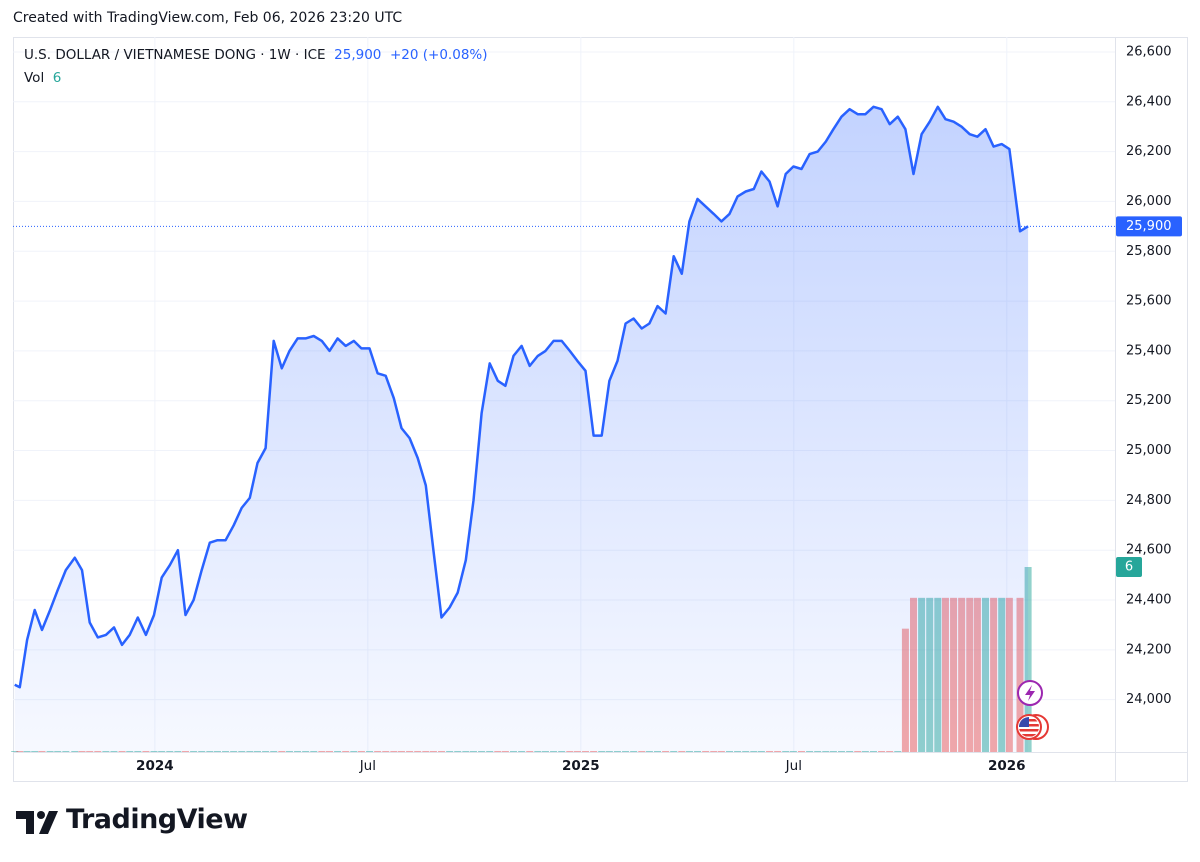 This screenshot has width=1200, height=862. What do you see at coordinates (358, 55) in the screenshot?
I see `last-price: 25,900` at bounding box center [358, 55].